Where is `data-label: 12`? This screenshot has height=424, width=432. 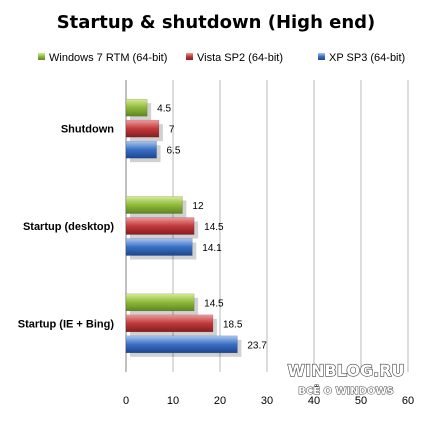
data-label: 12 is located at coordinates (198, 206).